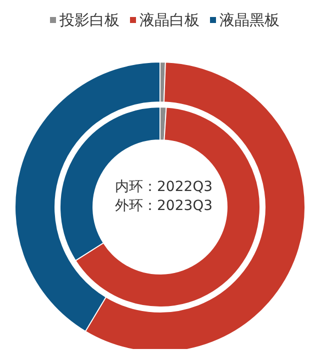  I want to click on text: 内环：2022Q3, so click(164, 187).